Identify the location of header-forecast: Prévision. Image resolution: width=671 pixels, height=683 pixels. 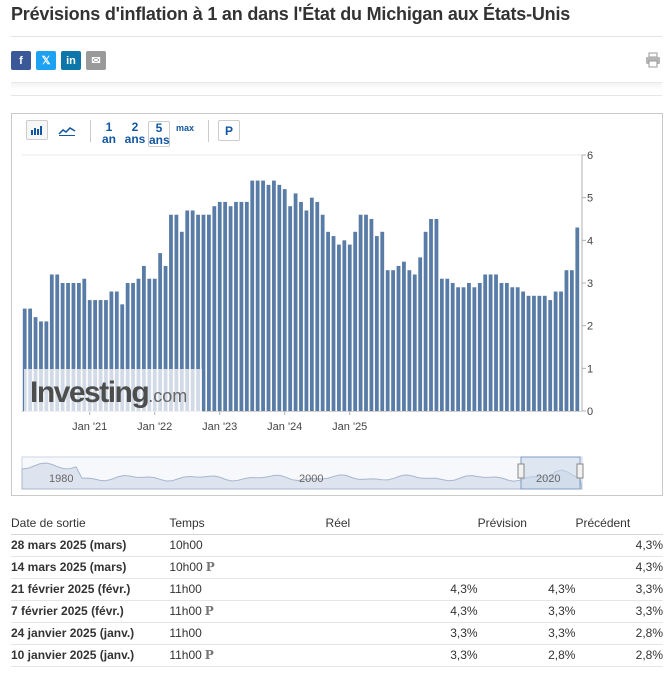
(526, 523).